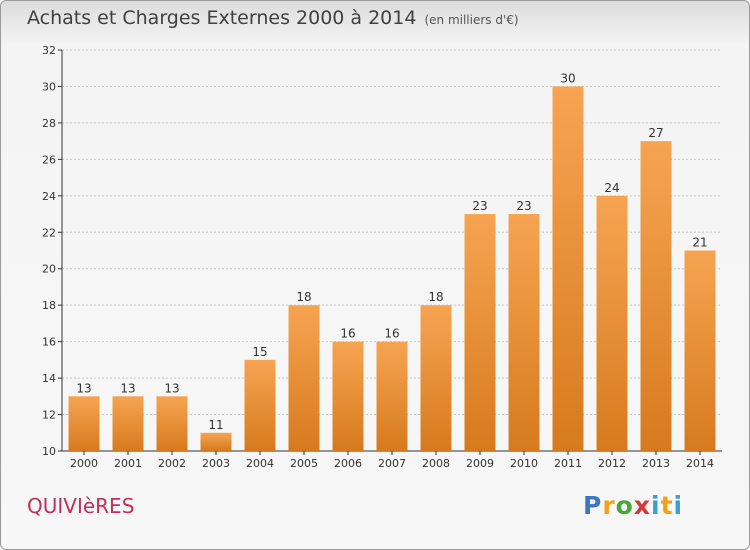 The image size is (750, 550). Describe the element at coordinates (347, 334) in the screenshot. I see `data-label-2006: 16` at that location.